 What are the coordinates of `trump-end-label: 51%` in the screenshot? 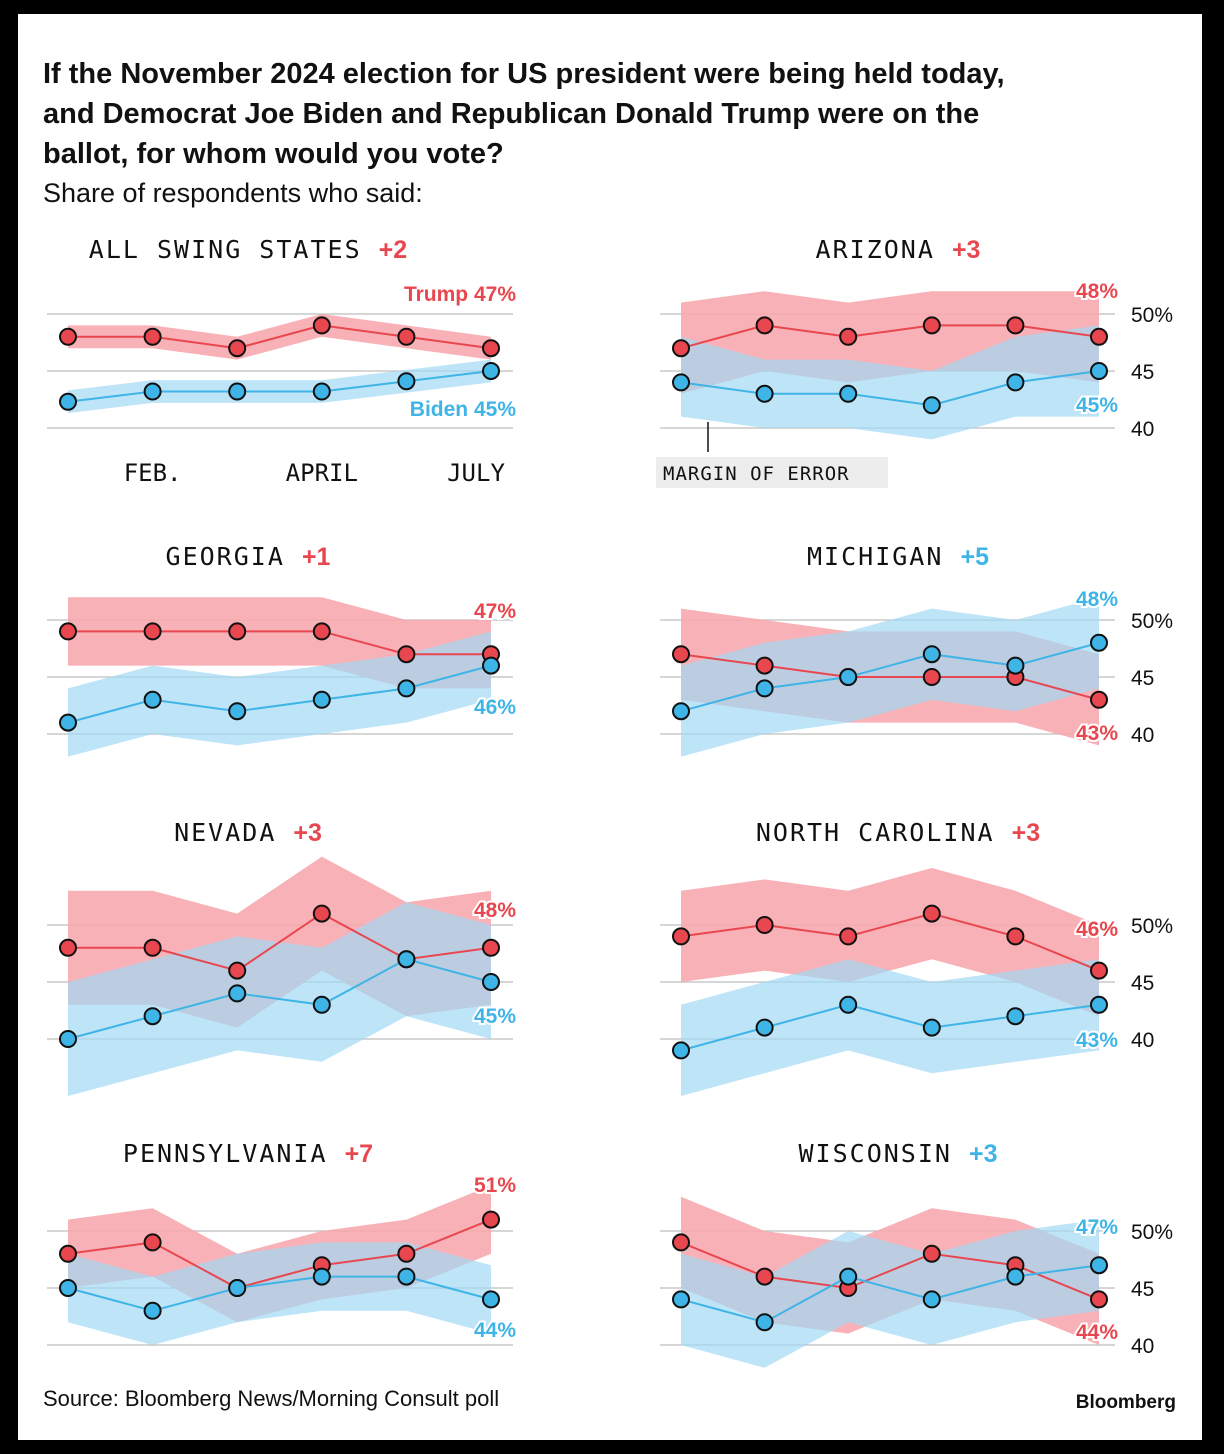 It's located at (495, 1185).